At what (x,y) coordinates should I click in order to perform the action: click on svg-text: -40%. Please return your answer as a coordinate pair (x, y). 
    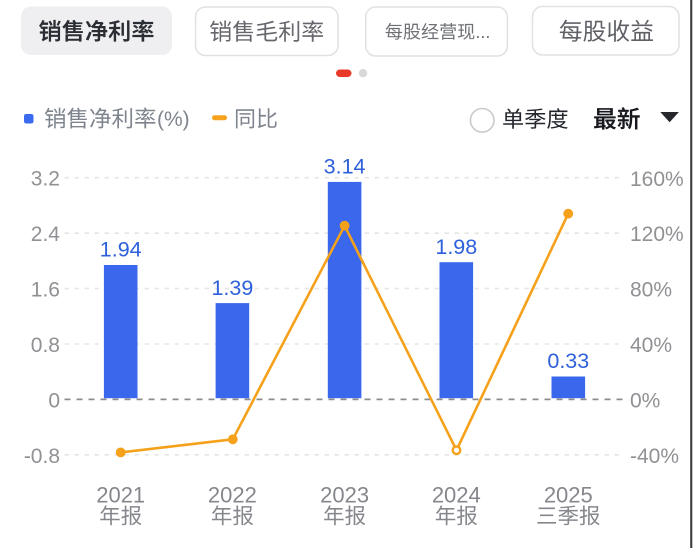
    Looking at the image, I should click on (654, 456).